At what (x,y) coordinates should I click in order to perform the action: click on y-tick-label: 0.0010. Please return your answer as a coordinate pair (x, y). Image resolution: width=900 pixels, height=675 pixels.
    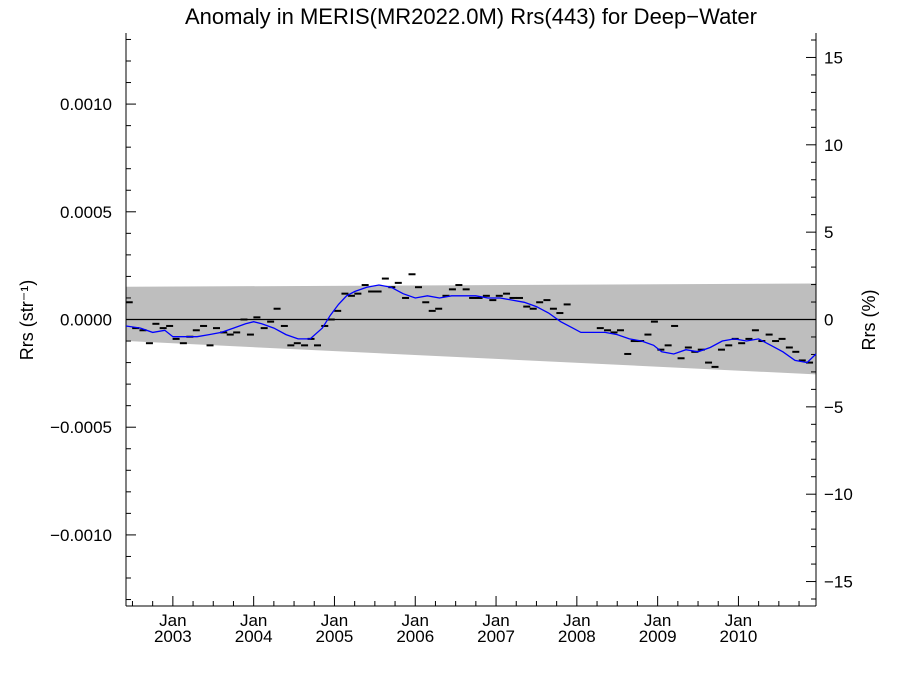
    Looking at the image, I should click on (86, 104).